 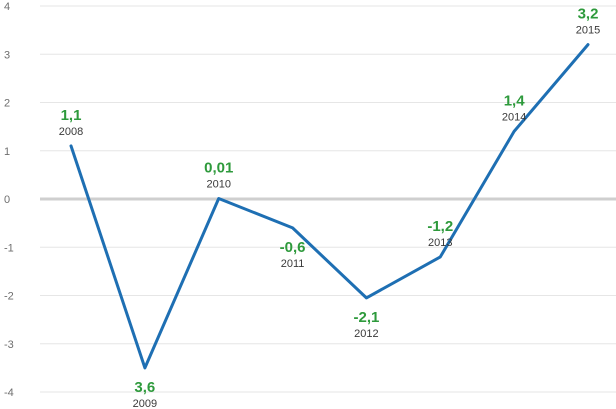 What do you see at coordinates (7, 55) in the screenshot?
I see `y-tick-label: 3` at bounding box center [7, 55].